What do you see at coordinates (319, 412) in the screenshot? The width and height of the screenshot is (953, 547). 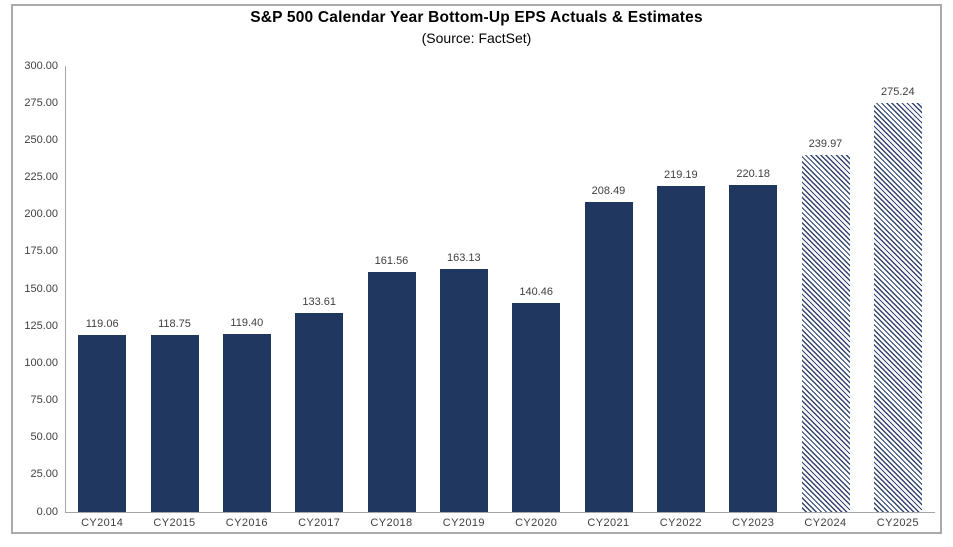 I see `bar-CY2017` at bounding box center [319, 412].